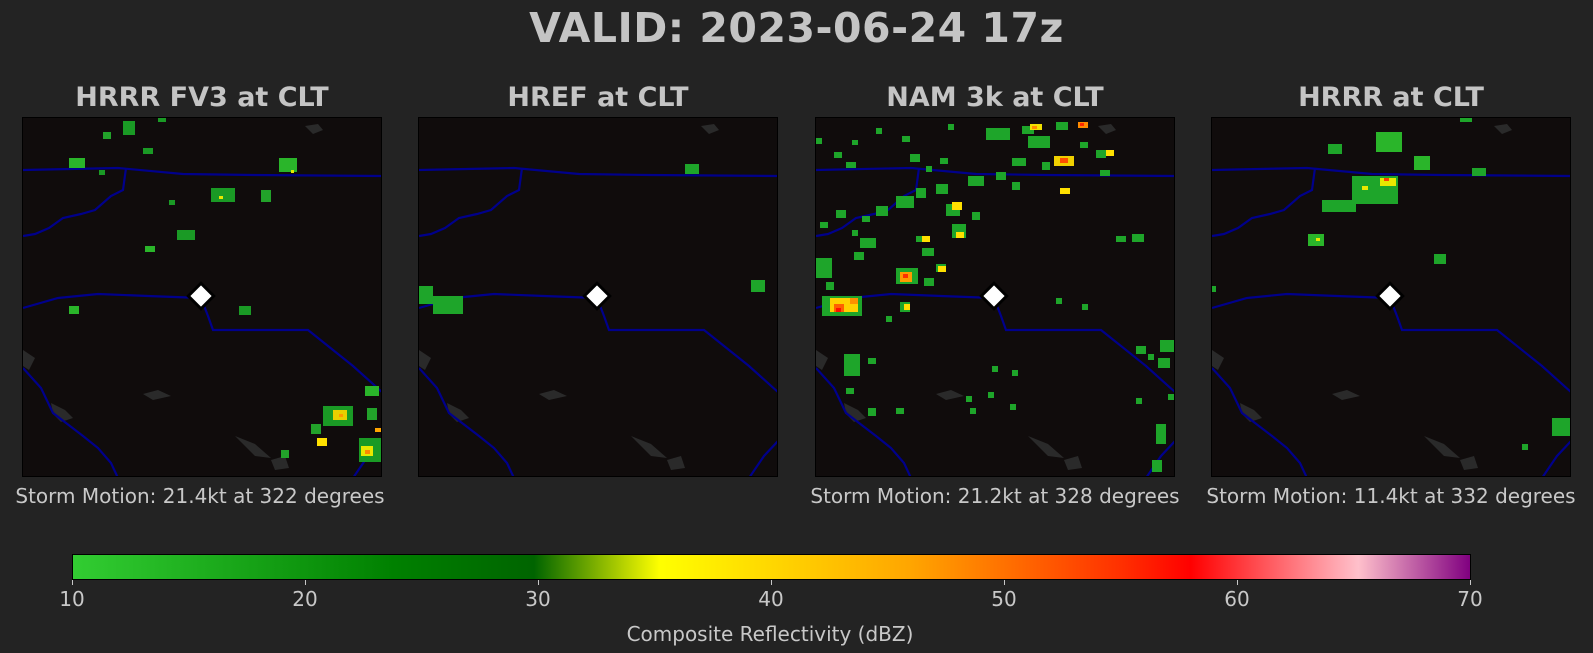  What do you see at coordinates (995, 496) in the screenshot?
I see `storm-motion-nam-3k: Storm Motion: 21.2kt at 328 degrees` at bounding box center [995, 496].